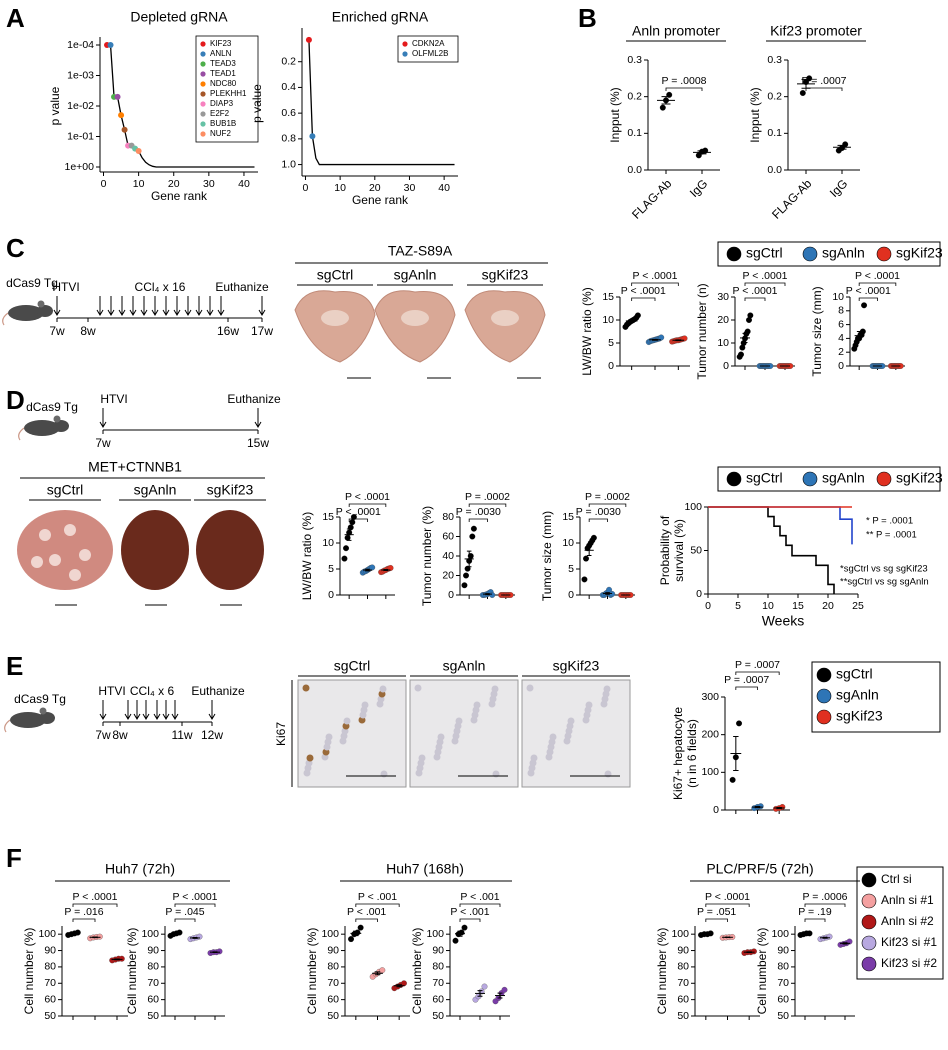  I want to click on image-label: sgCtrl, so click(65, 490).